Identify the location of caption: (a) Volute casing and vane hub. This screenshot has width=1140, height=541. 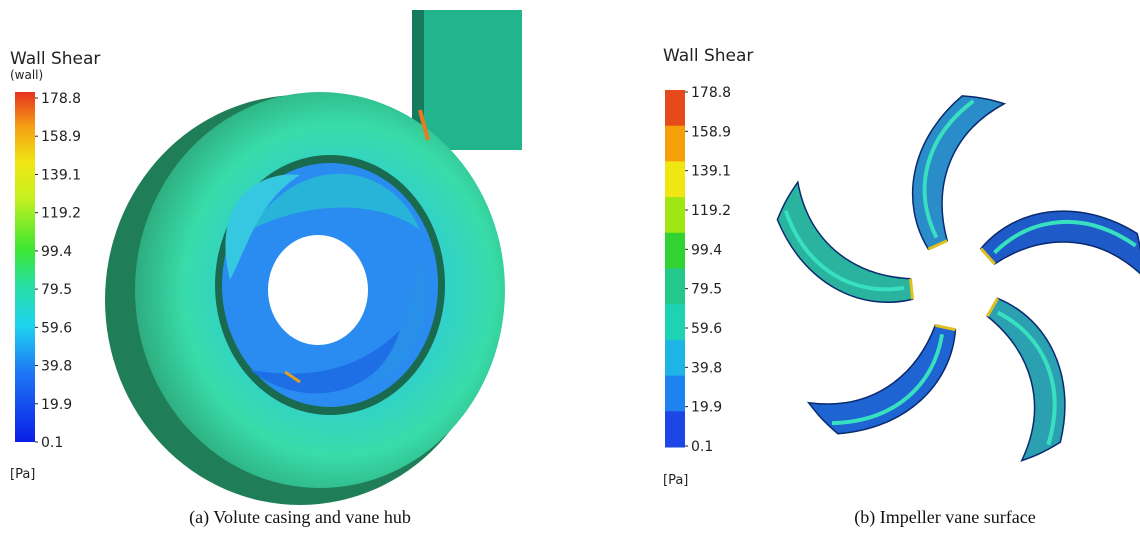
(300, 517).